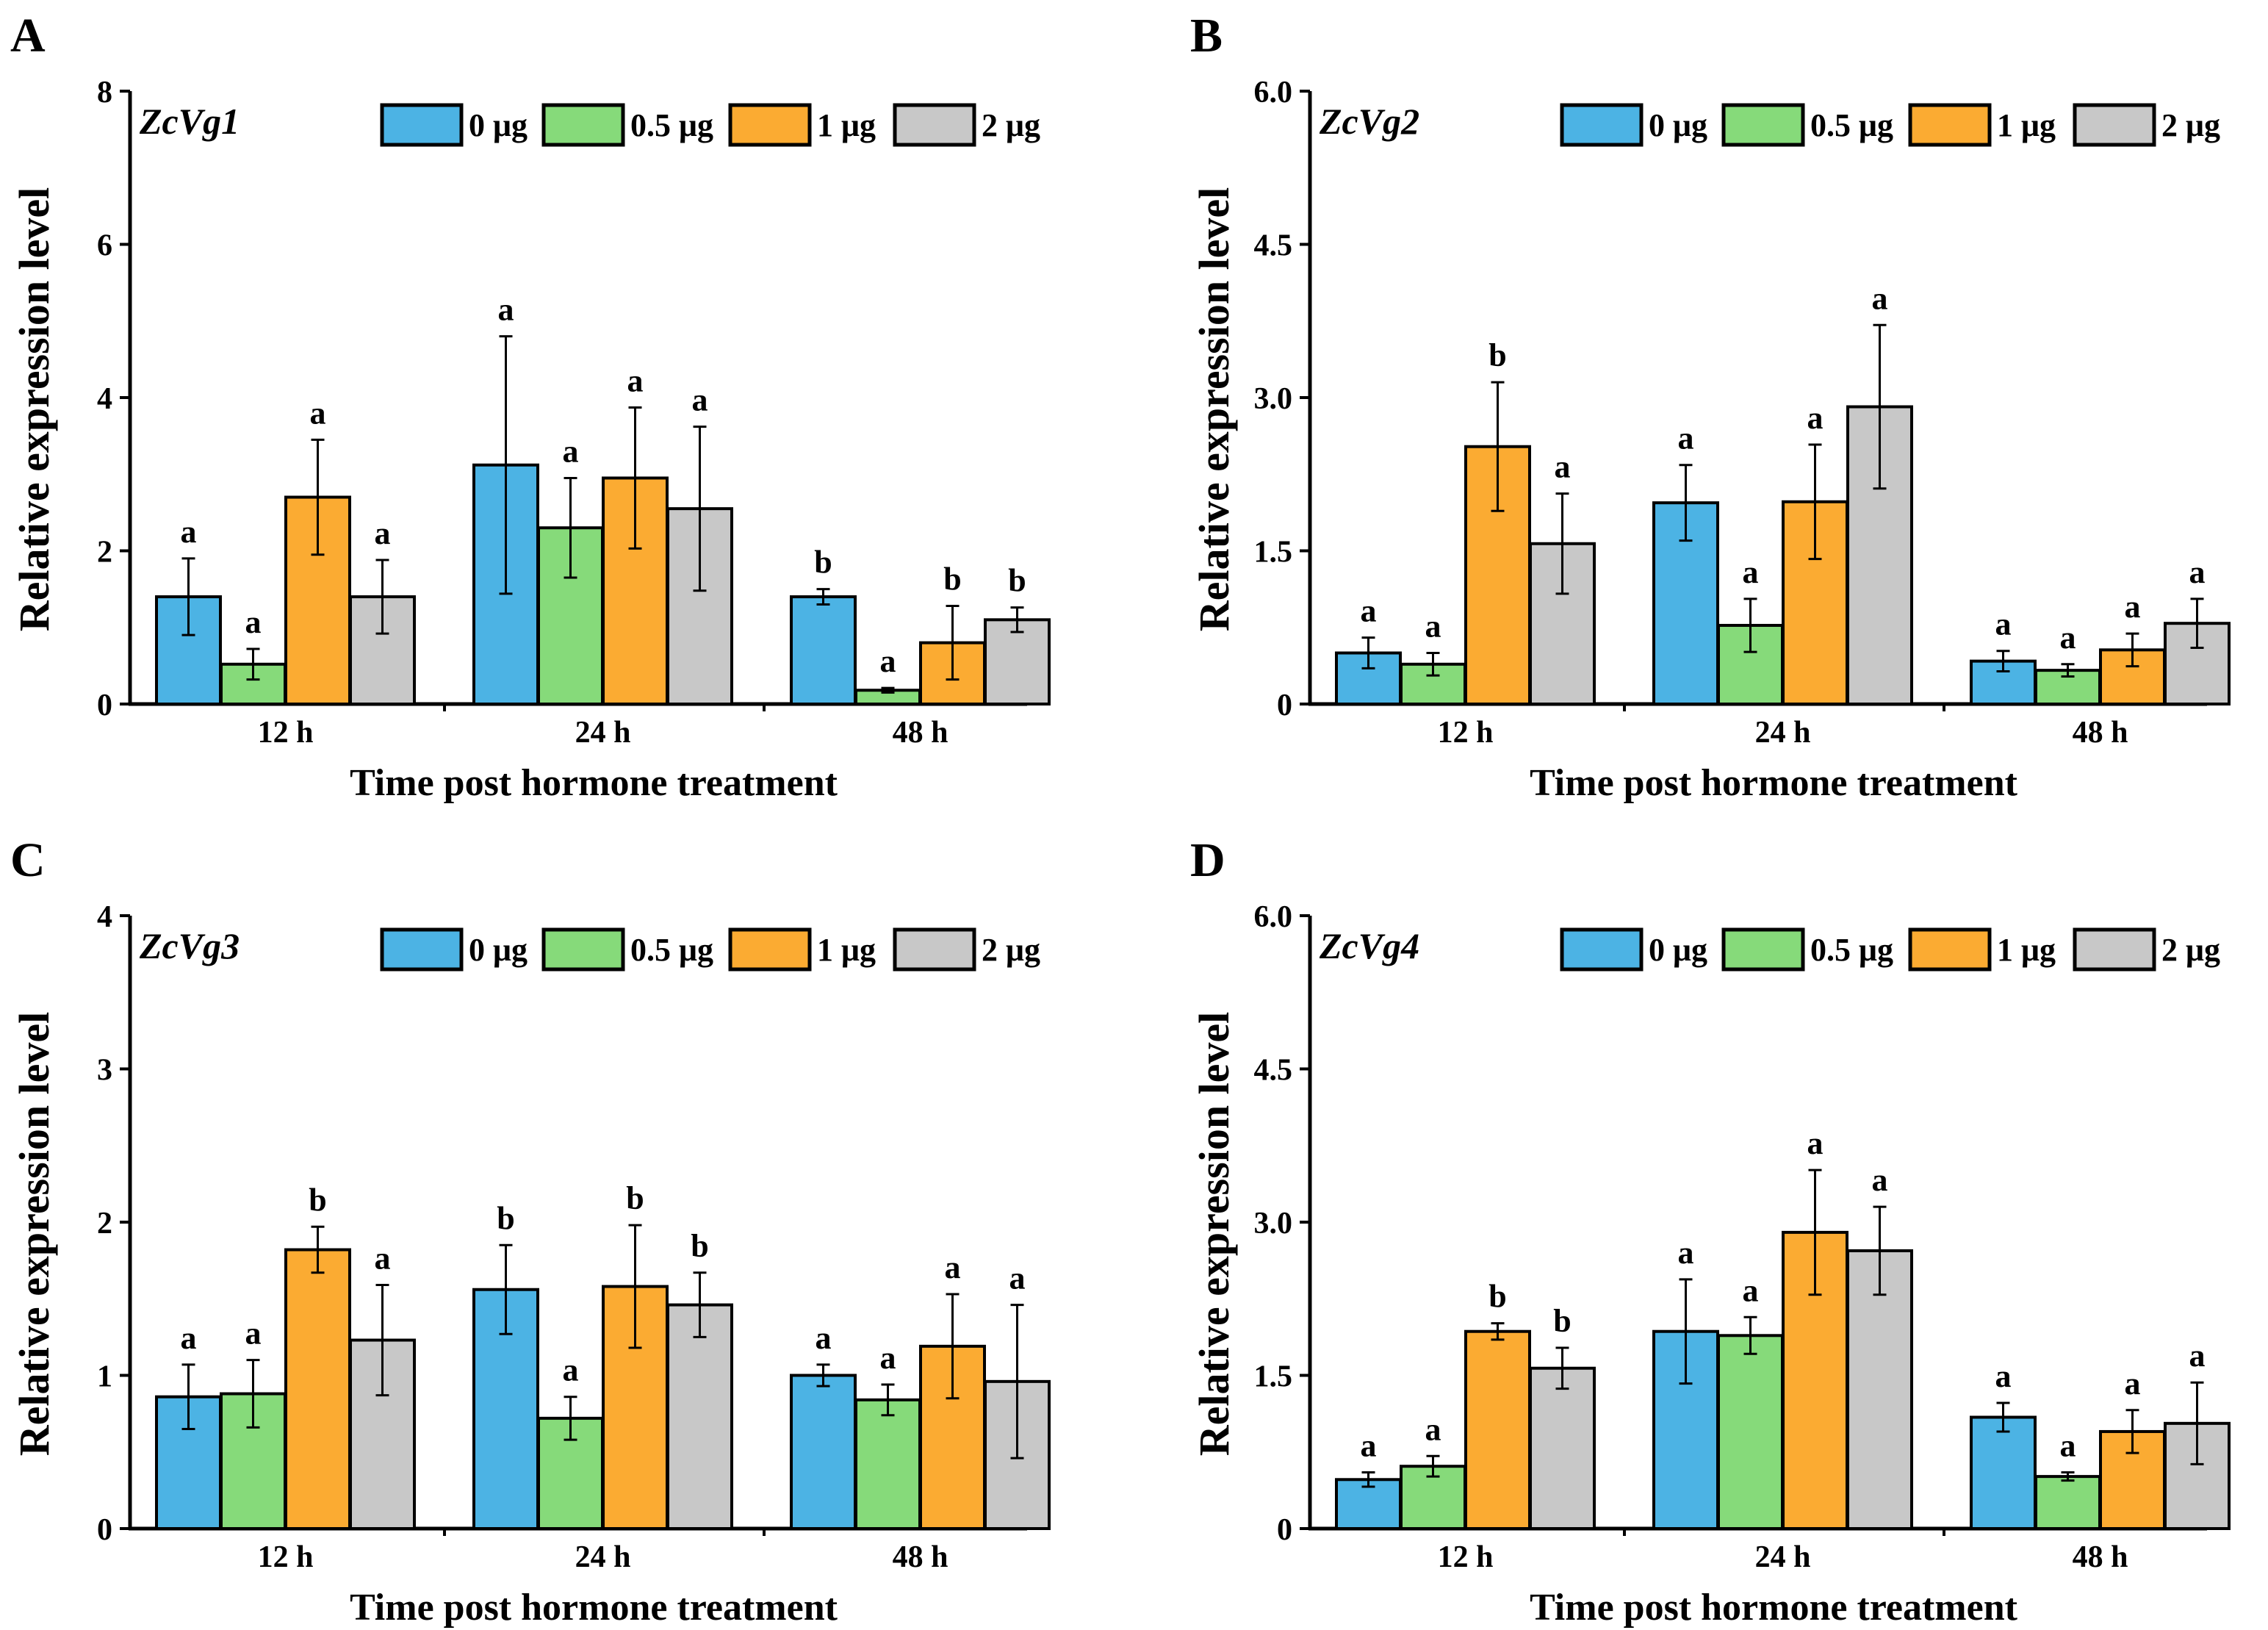 Image resolution: width=2268 pixels, height=1630 pixels. Describe the element at coordinates (105, 399) in the screenshot. I see `y-tick-label: 4` at that location.